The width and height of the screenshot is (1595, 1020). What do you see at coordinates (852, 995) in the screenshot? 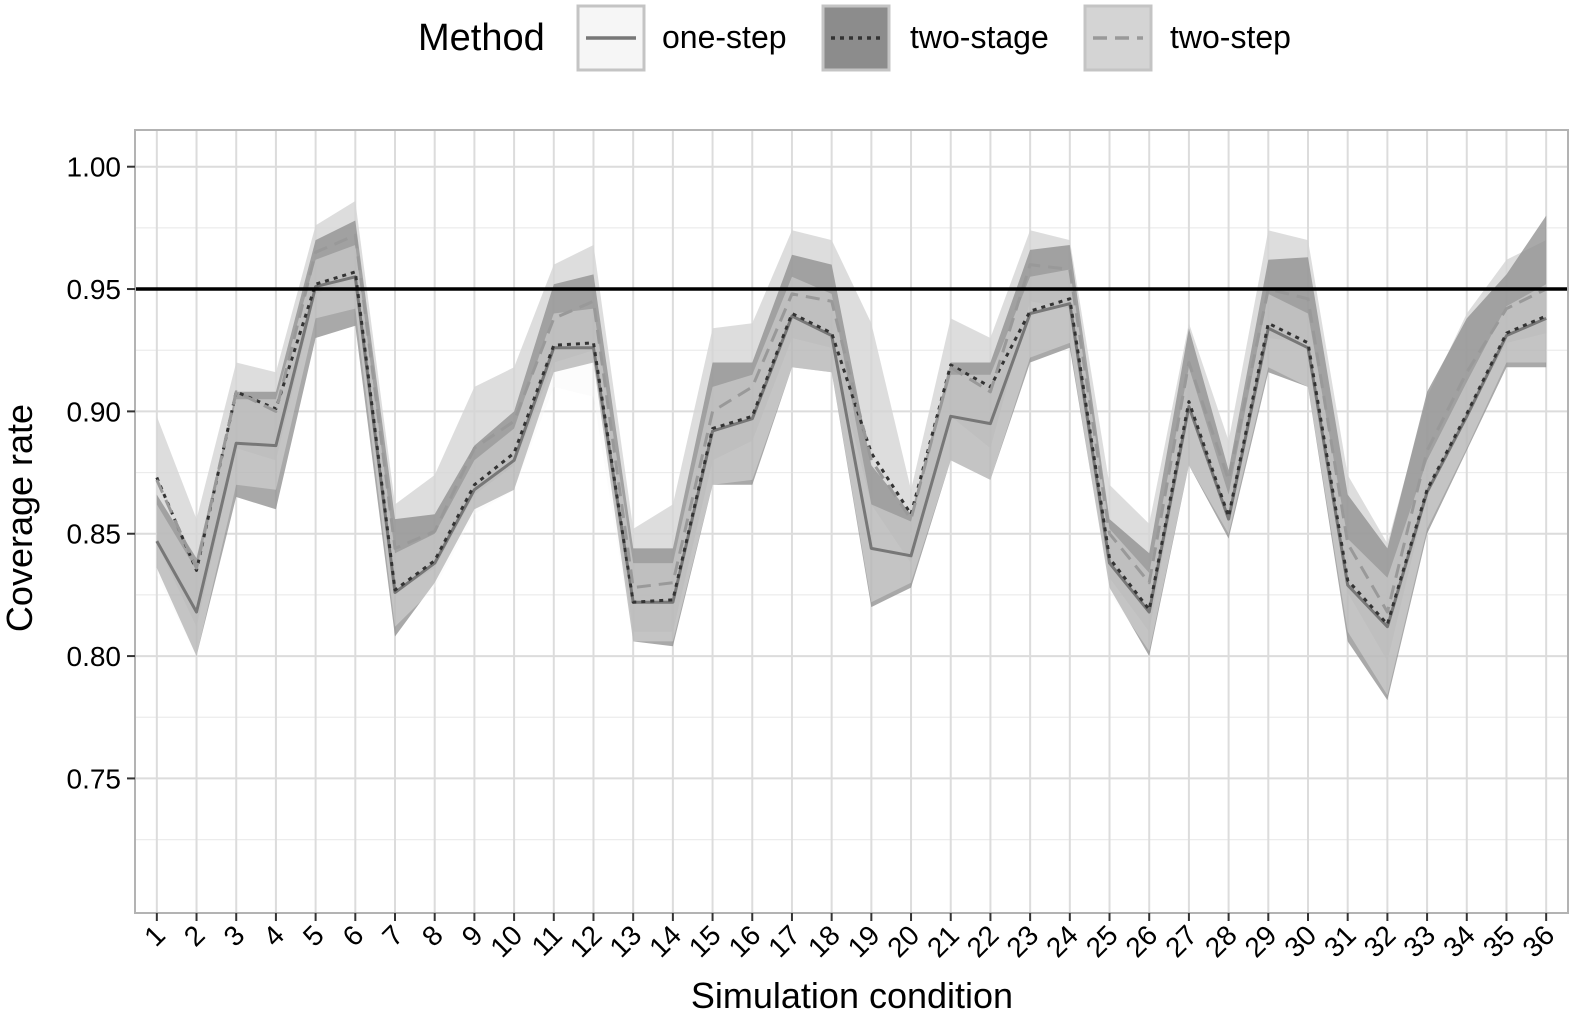
I see `x-axis-title: Simulation condition` at bounding box center [852, 995].